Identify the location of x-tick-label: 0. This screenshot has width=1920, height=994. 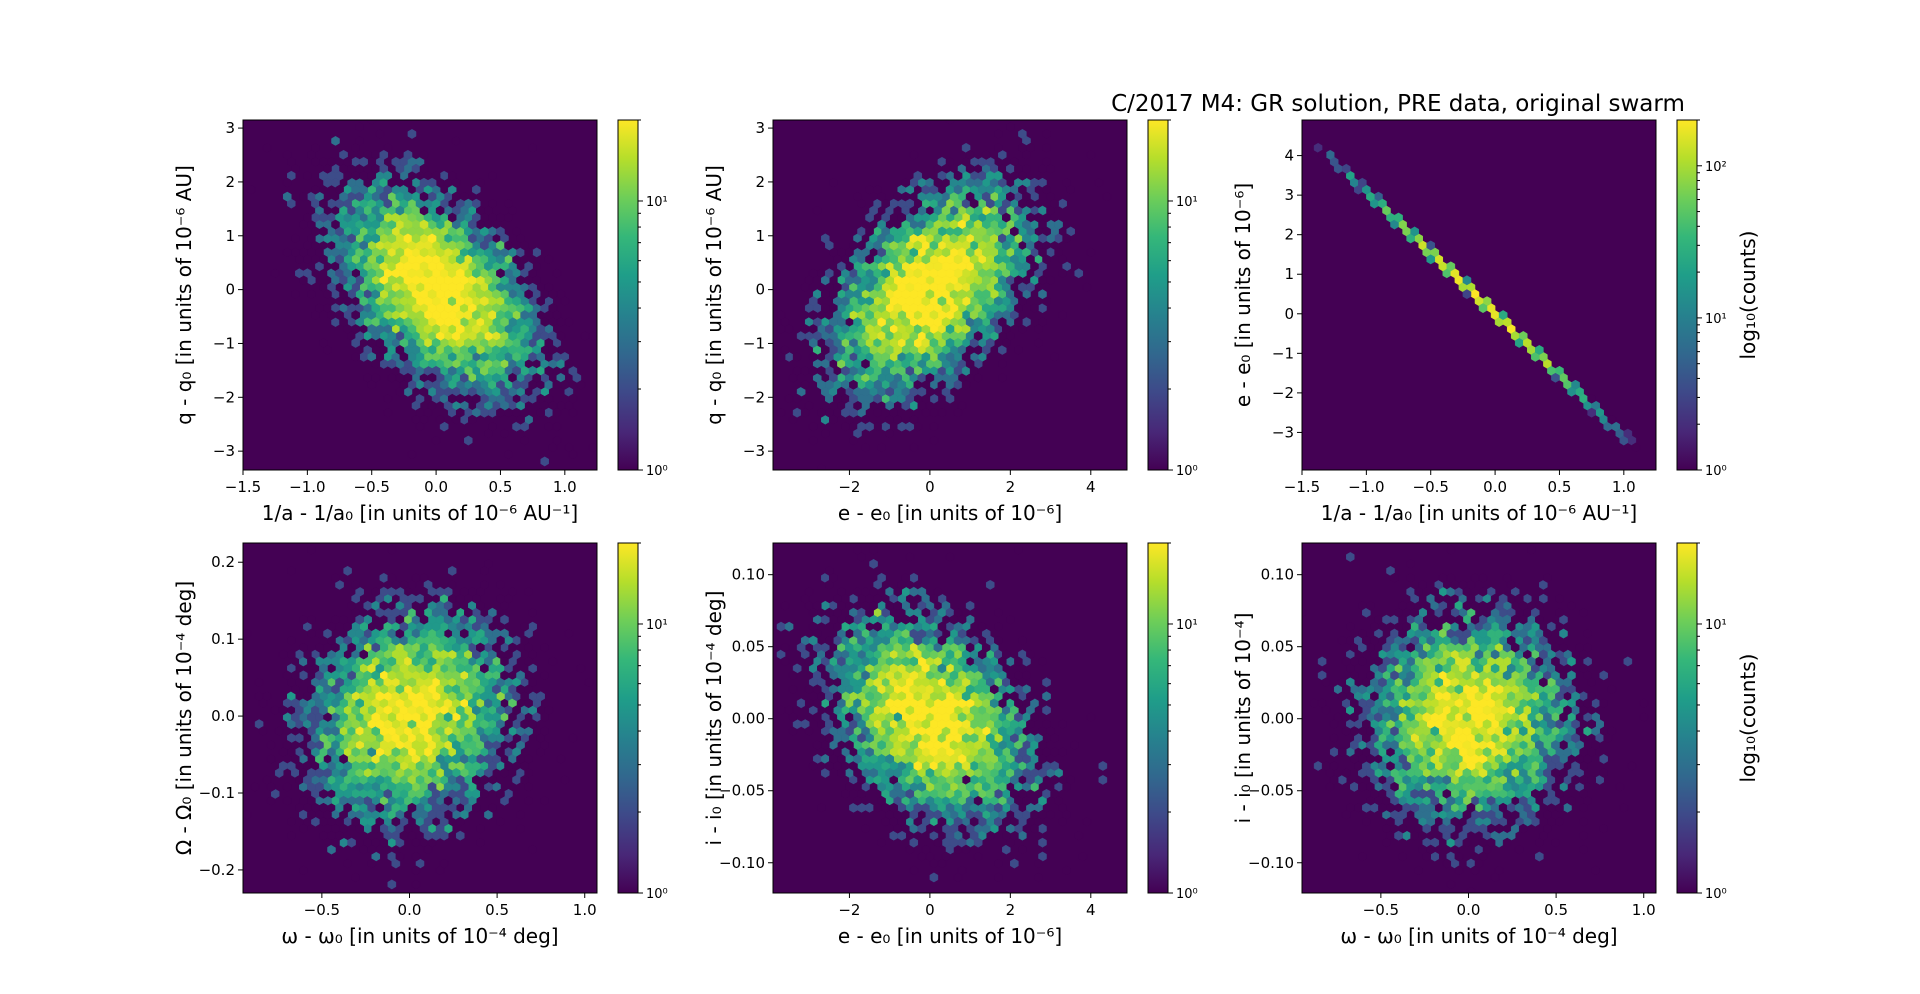
(930, 910).